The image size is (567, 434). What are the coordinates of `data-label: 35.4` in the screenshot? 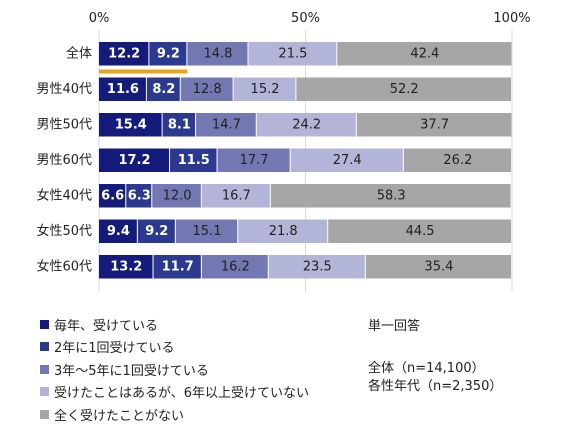 It's located at (438, 266).